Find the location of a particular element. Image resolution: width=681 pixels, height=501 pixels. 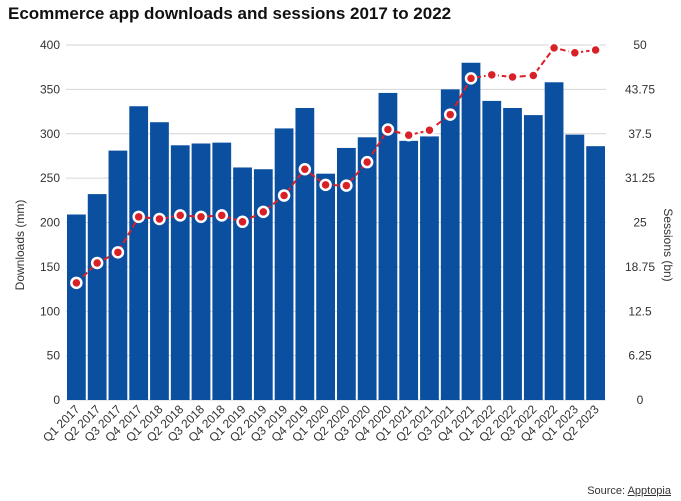

source-line: Source: Apptopia is located at coordinates (629, 491).